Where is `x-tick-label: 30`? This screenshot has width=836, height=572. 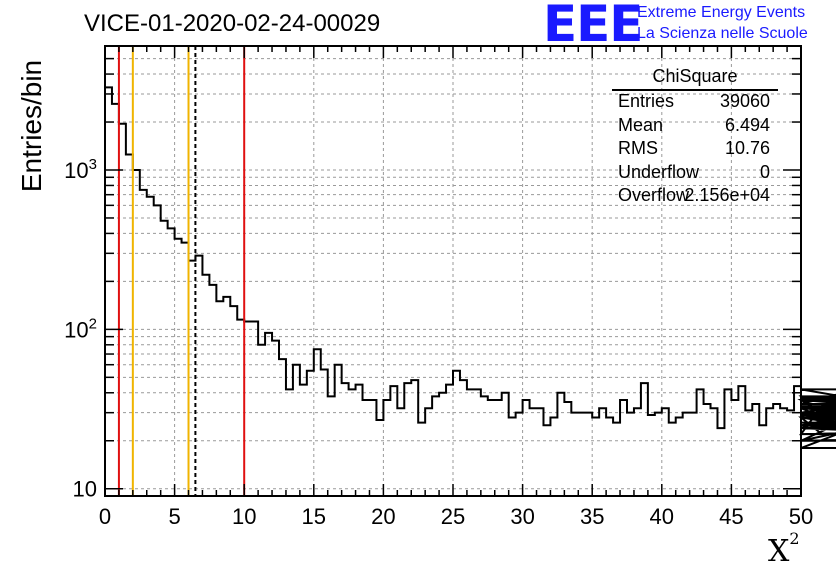
x-tick-label: 30 is located at coordinates (522, 516).